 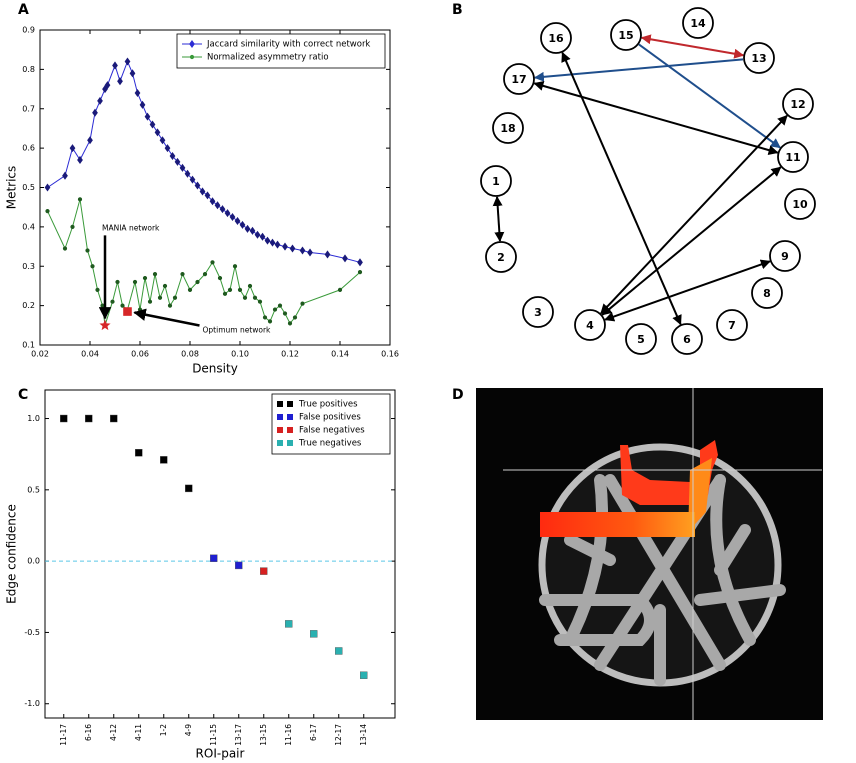 I want to click on legend-label: False negatives, so click(x=332, y=431).